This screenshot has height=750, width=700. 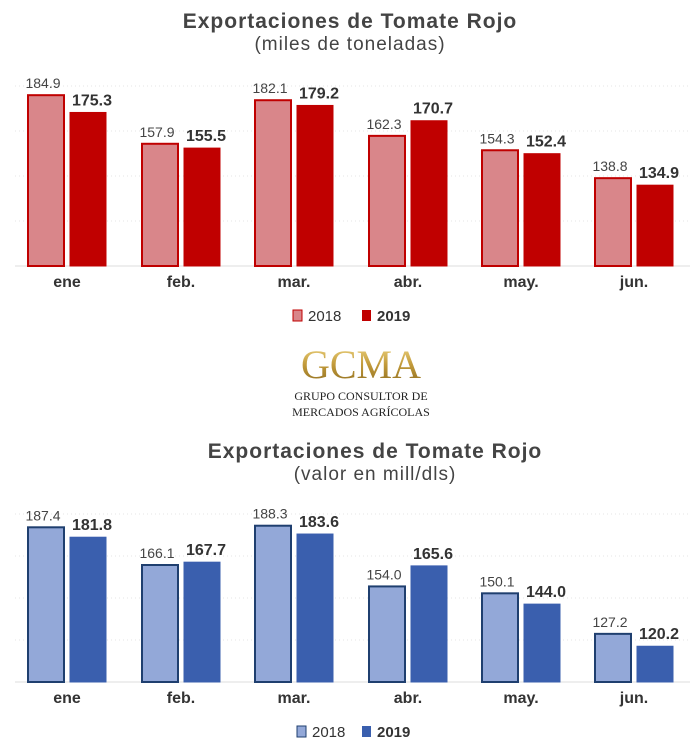 What do you see at coordinates (361, 412) in the screenshot?
I see `logo-line2: MERCADOS AGRÍCOLAS` at bounding box center [361, 412].